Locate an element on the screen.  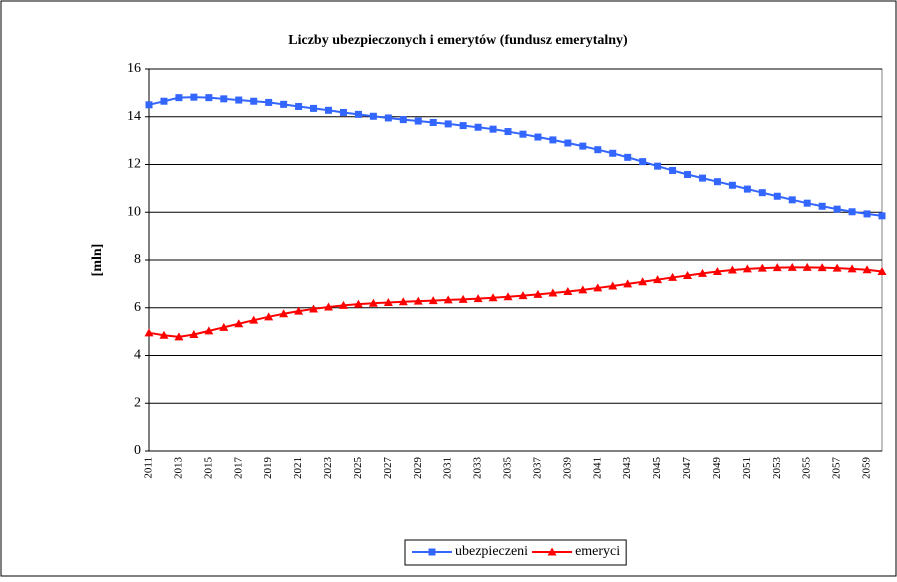
x-tick-label: 2025 is located at coordinates (358, 468).